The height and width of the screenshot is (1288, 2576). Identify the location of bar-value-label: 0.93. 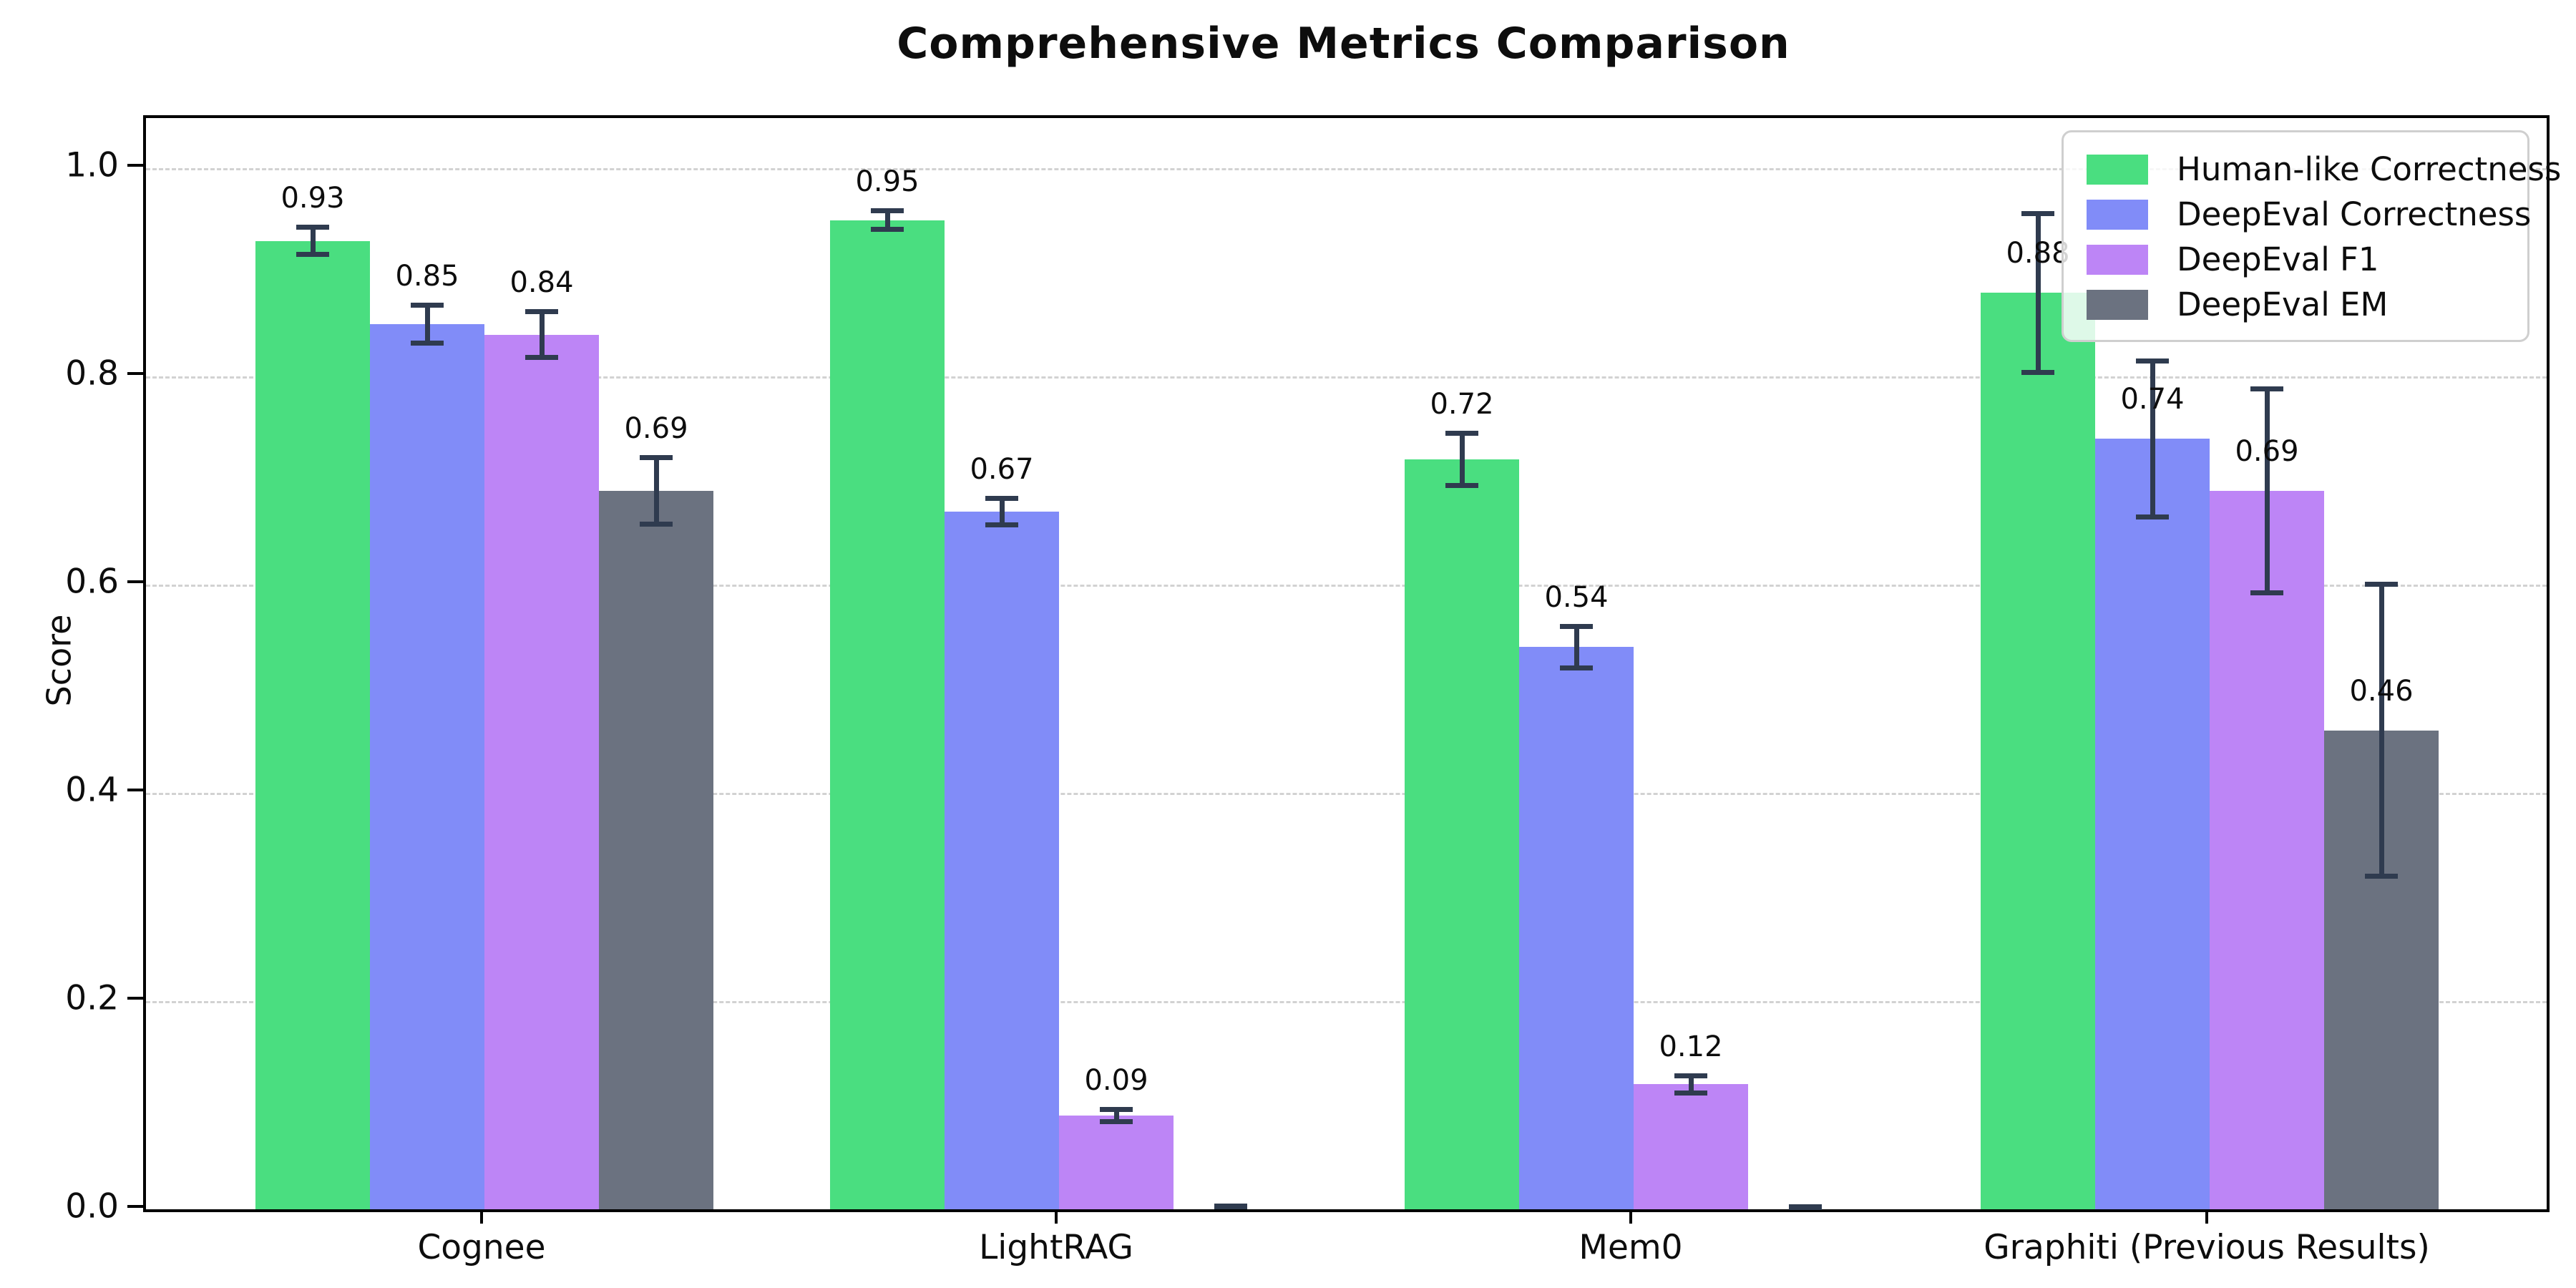
(312, 198).